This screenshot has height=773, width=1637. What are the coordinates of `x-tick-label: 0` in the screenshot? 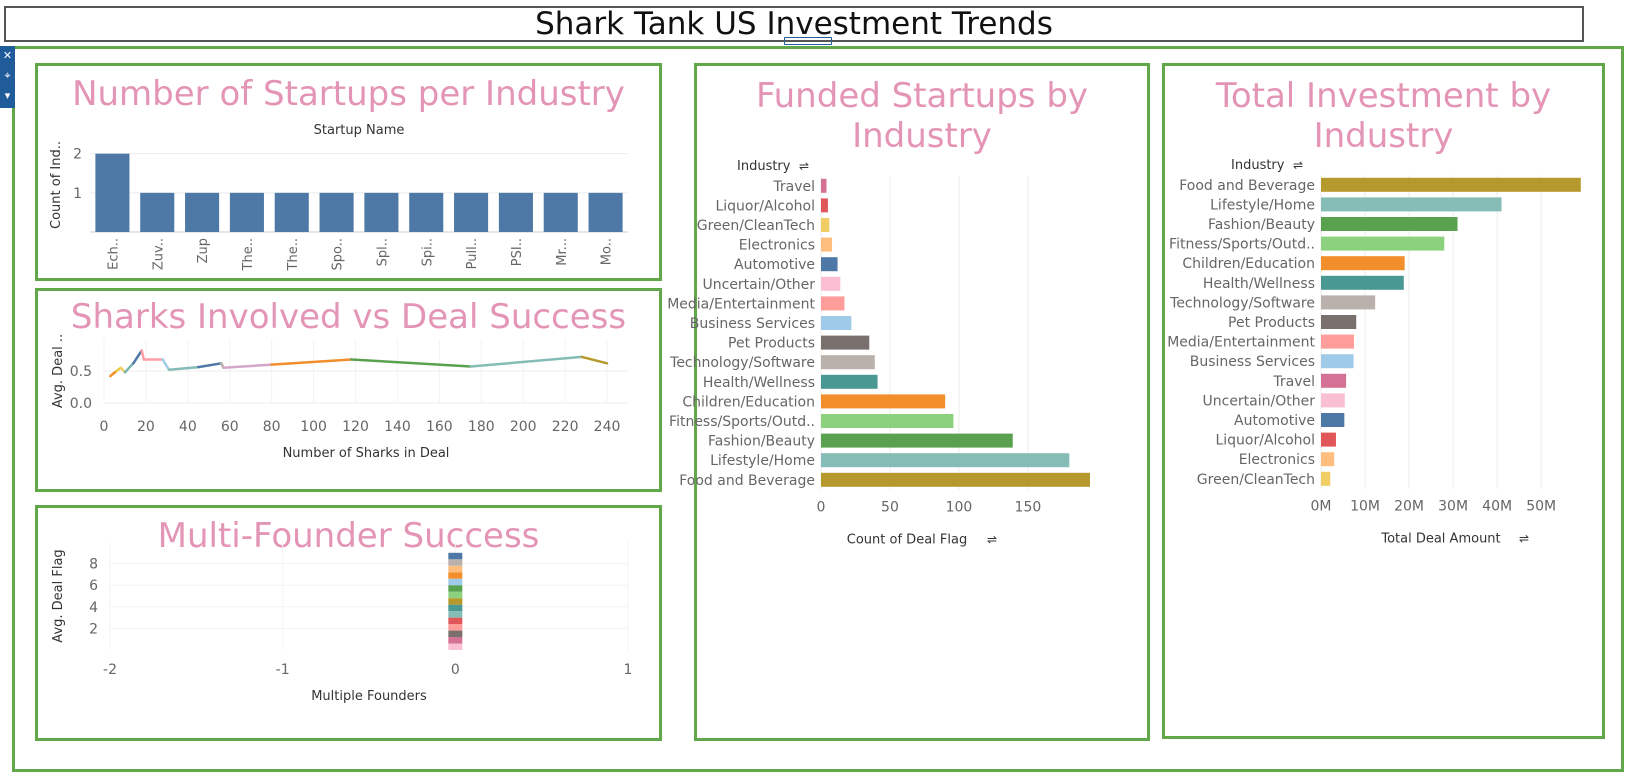 It's located at (455, 670).